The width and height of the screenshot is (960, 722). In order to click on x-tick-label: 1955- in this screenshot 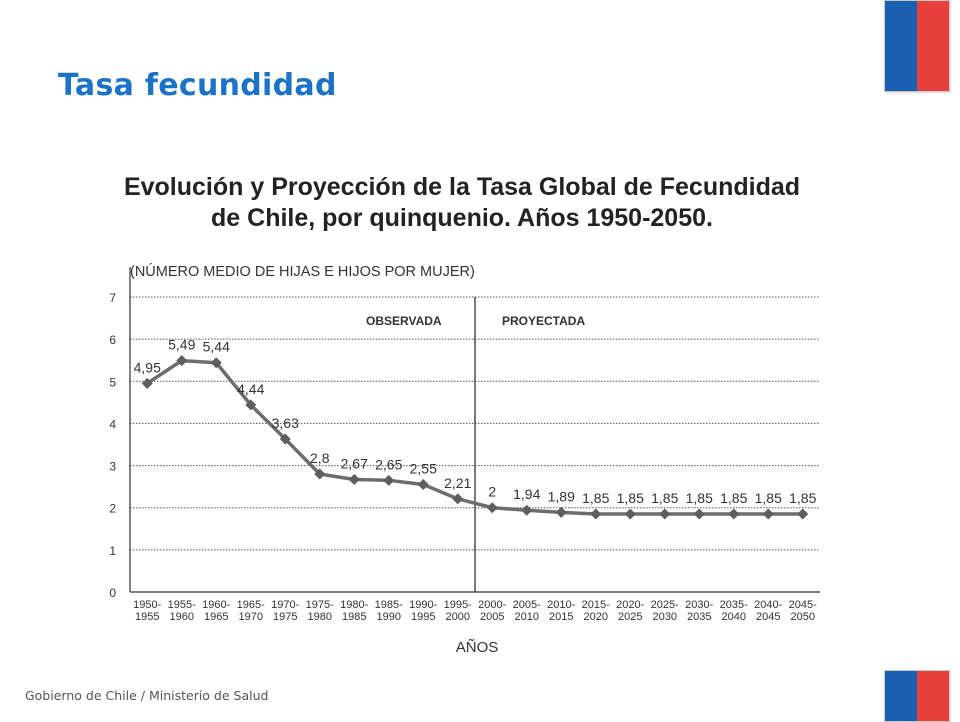, I will do `click(182, 605)`.